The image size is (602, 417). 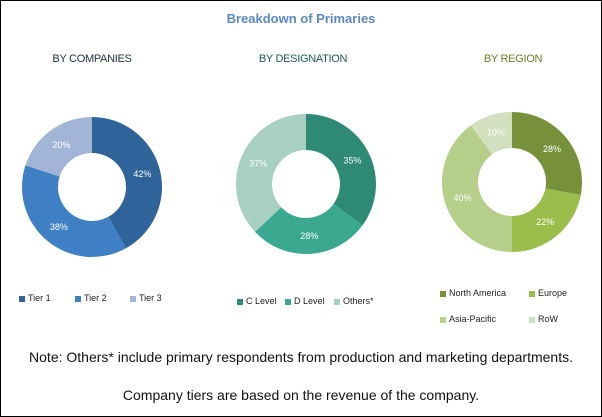 What do you see at coordinates (352, 160) in the screenshot?
I see `data-label: 35%` at bounding box center [352, 160].